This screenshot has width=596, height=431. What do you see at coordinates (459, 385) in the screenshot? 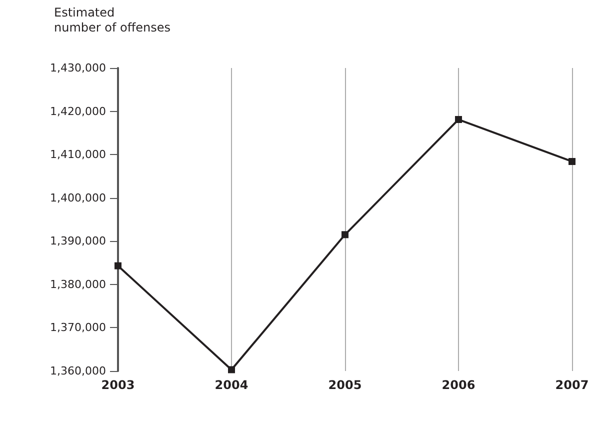
I see `x-tick-label: 2006` at bounding box center [459, 385].